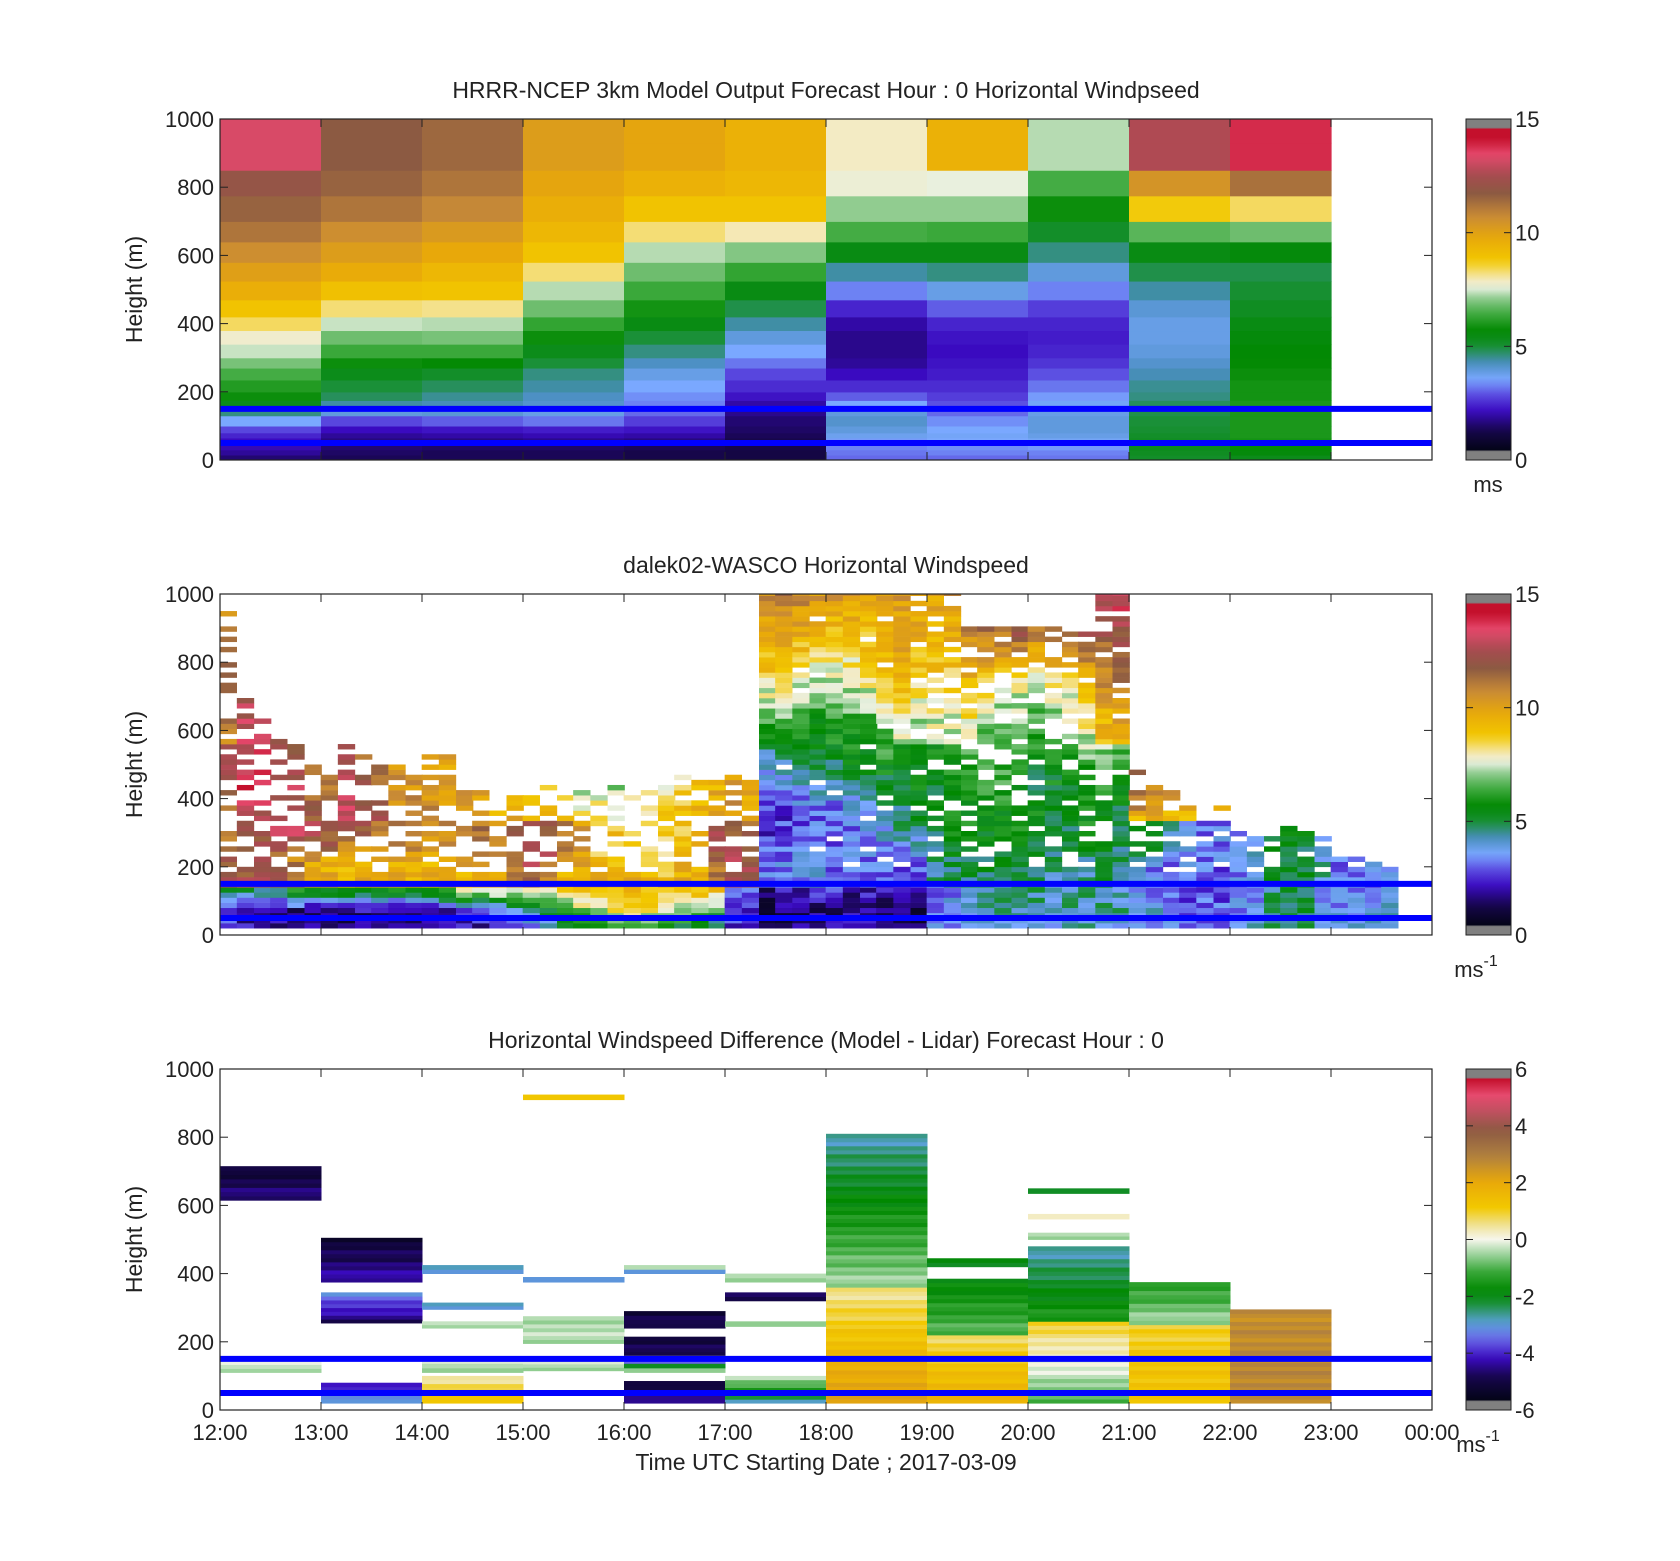 This screenshot has height=1561, width=1680. I want to click on y-tick-label: 0, so click(208, 1410).